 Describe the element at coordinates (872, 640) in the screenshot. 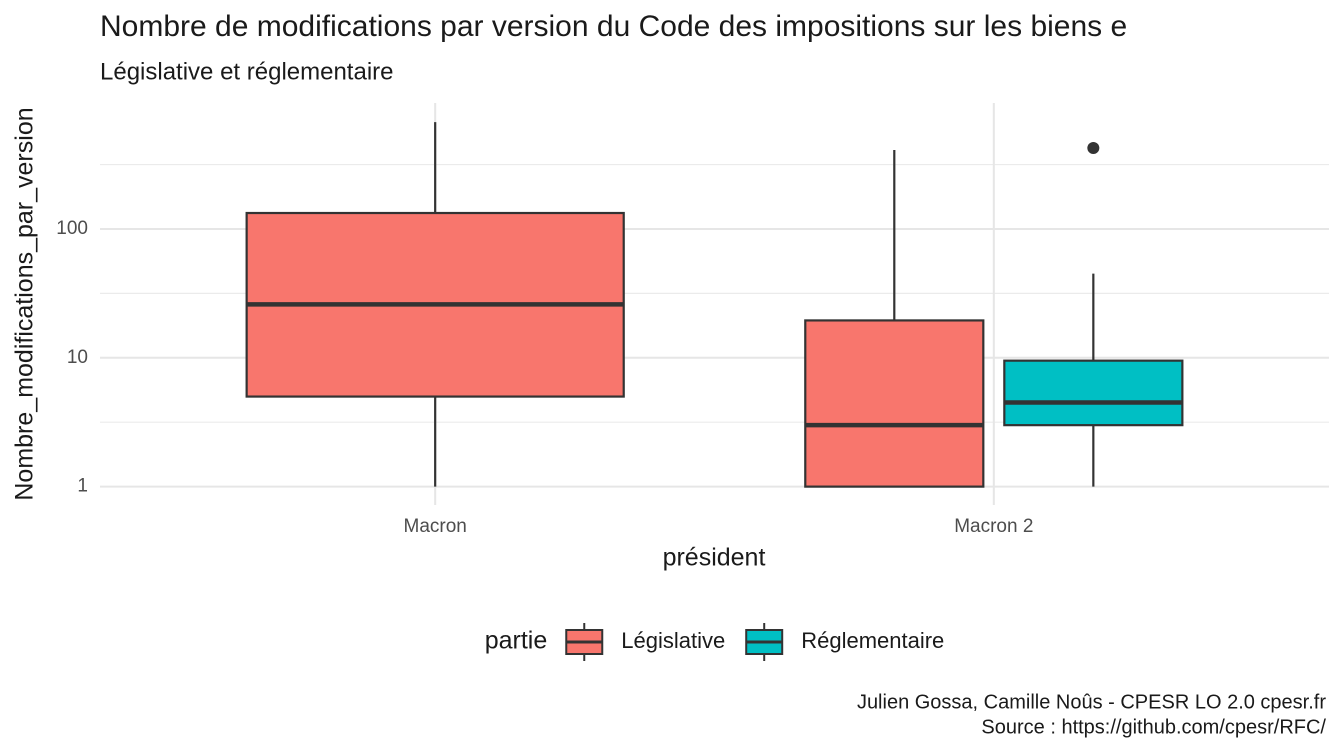

I see `legend-label: Réglementaire` at that location.